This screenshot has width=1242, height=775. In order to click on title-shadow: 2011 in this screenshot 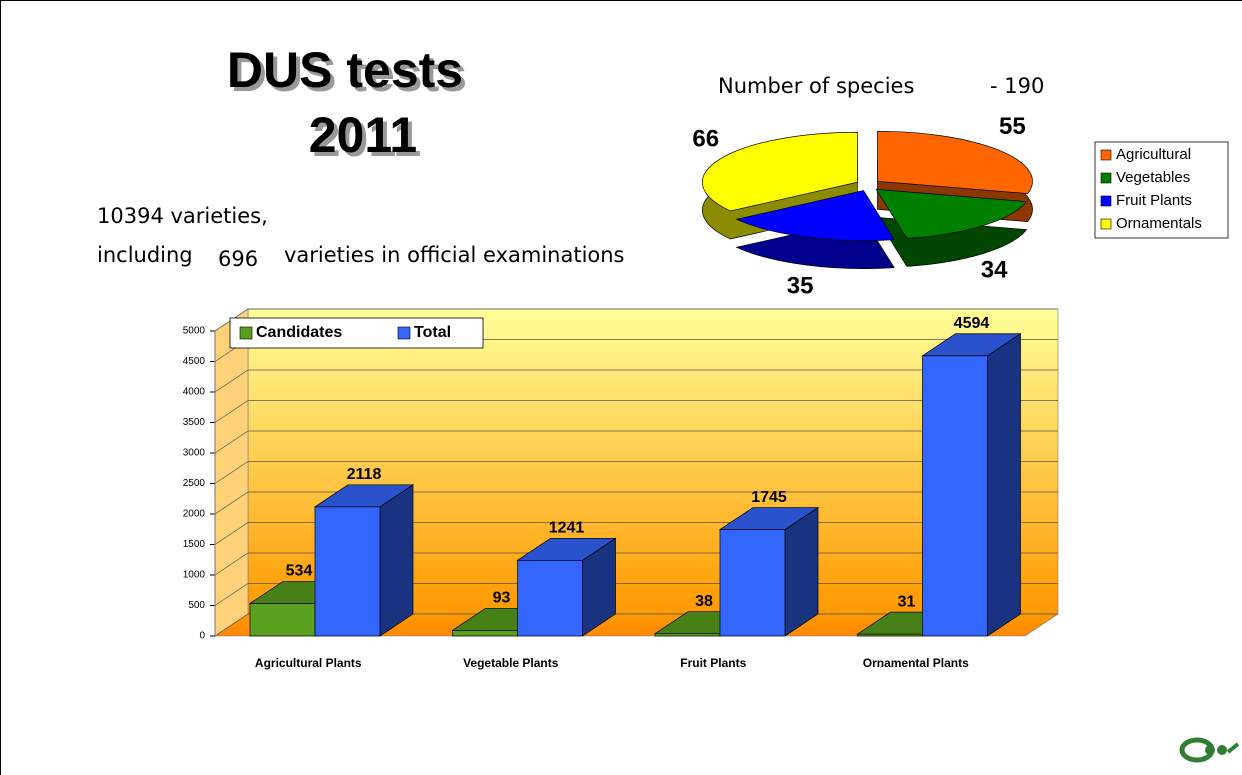, I will do `click(367, 139)`.